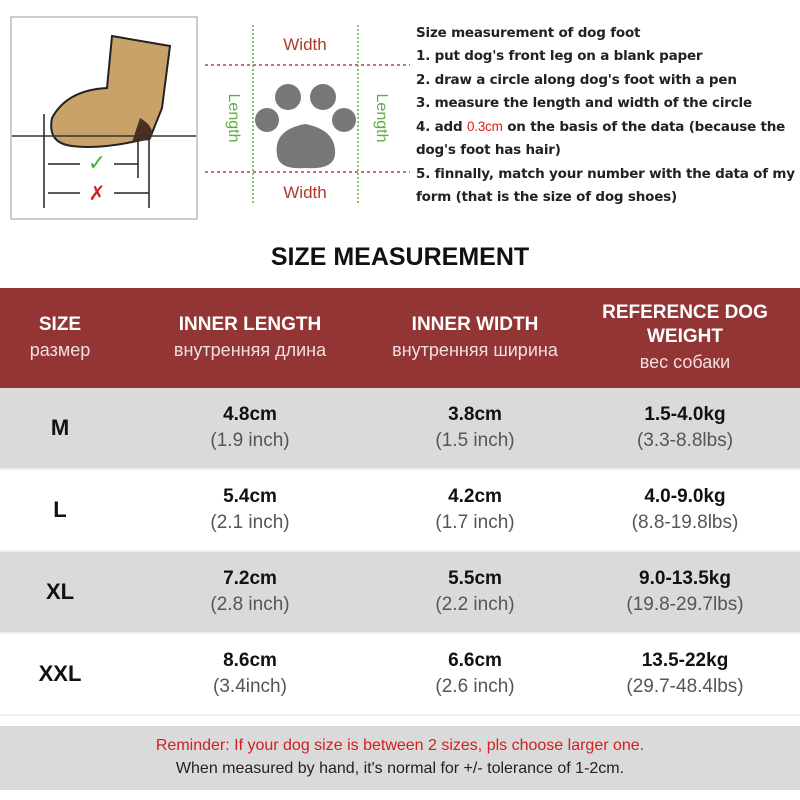 The image size is (800, 800). What do you see at coordinates (233, 118) in the screenshot?
I see `length-label-left: Length` at bounding box center [233, 118].